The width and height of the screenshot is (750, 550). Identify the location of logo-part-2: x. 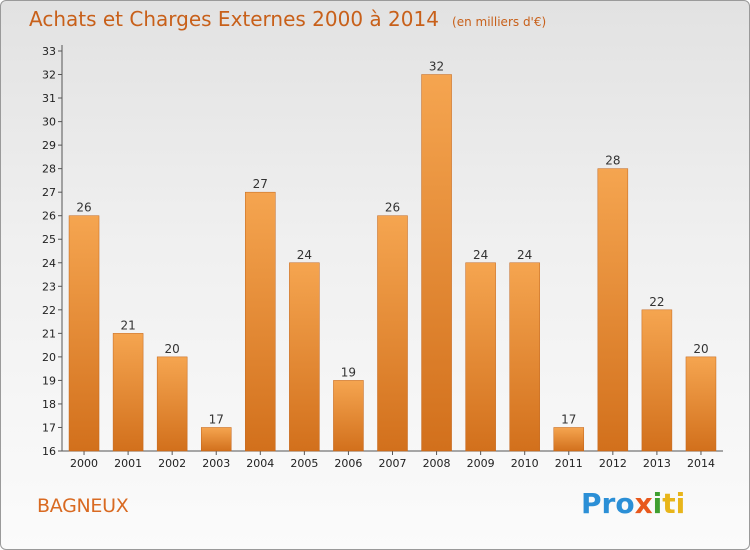
(643, 503).